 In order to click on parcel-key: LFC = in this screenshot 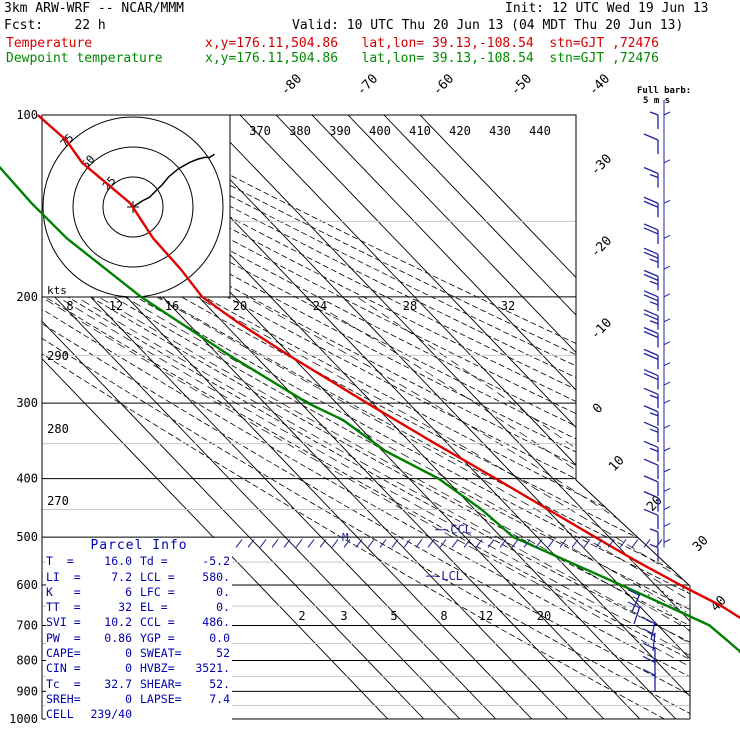, I will do `click(157, 591)`.